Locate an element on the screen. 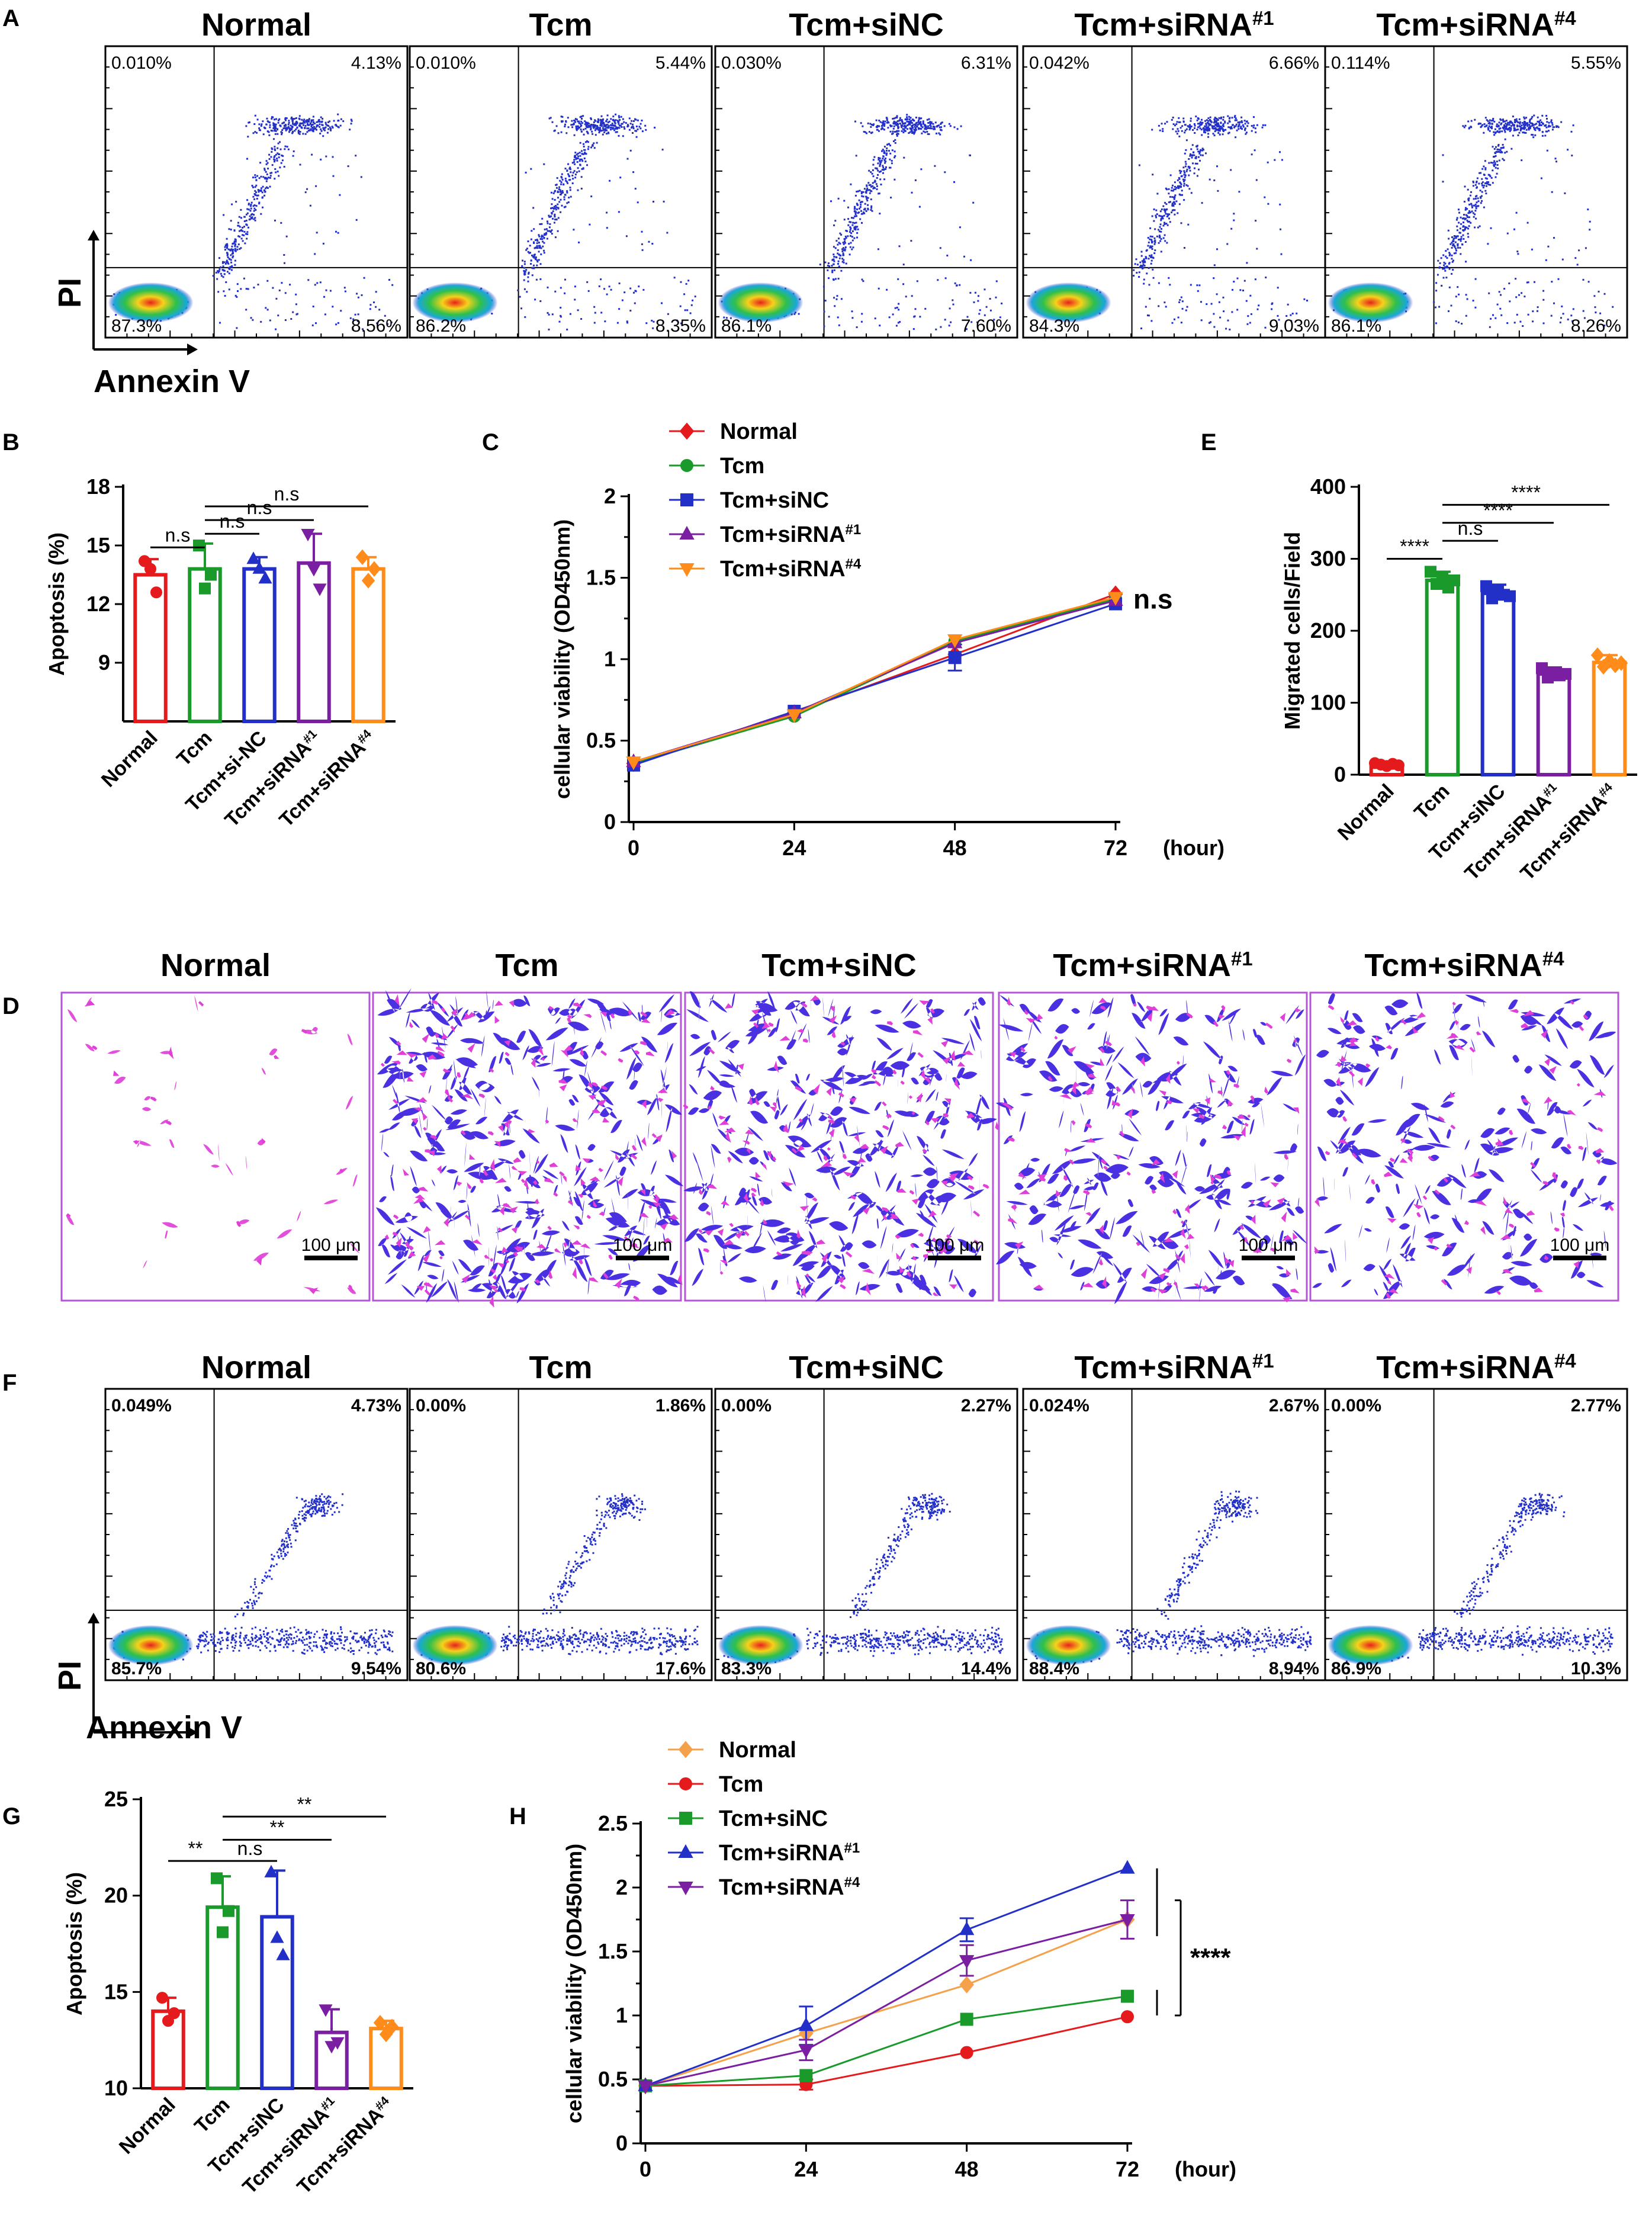  chartH-legend-label-2-main: Tcm+siNC is located at coordinates (773, 1818).